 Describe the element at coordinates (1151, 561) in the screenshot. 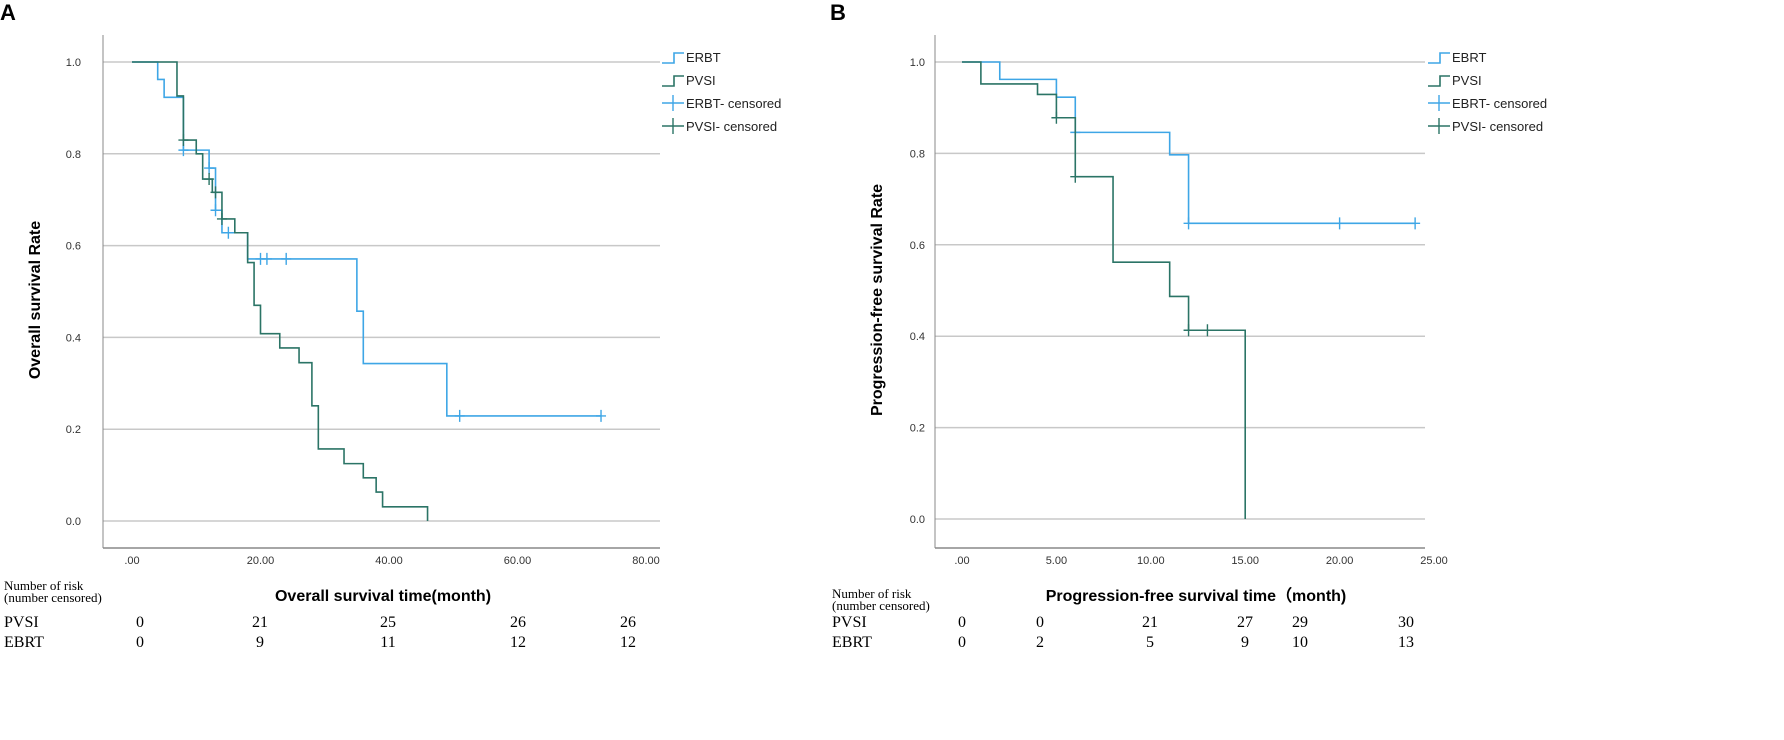

I see `x-tick-label: 10.00` at that location.